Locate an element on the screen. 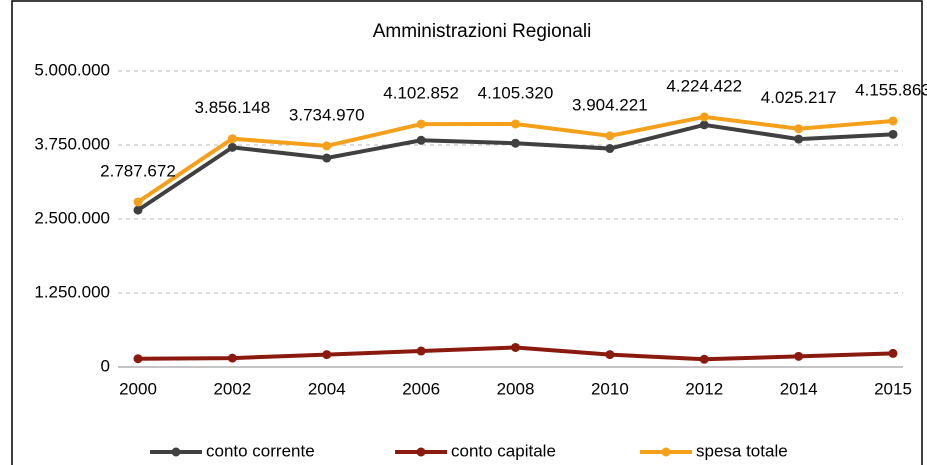 The image size is (927, 465). data-label: 4.224.422 is located at coordinates (704, 85).